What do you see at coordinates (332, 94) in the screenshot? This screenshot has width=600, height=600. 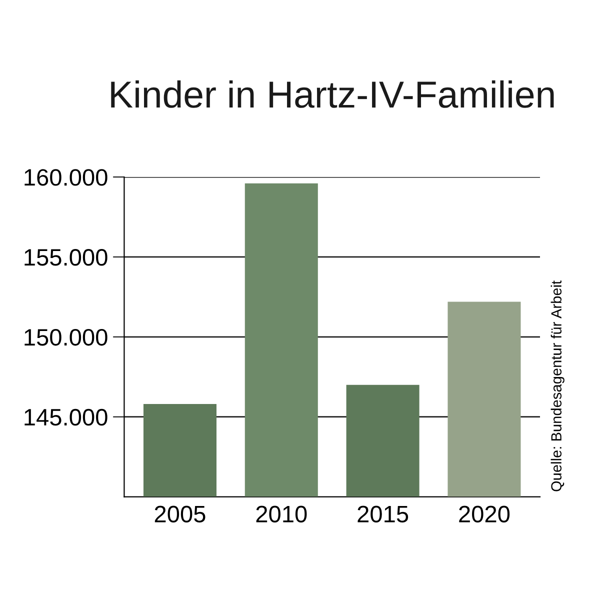 I see `chart-title: Kinder in Hartz-IV-Familien` at bounding box center [332, 94].